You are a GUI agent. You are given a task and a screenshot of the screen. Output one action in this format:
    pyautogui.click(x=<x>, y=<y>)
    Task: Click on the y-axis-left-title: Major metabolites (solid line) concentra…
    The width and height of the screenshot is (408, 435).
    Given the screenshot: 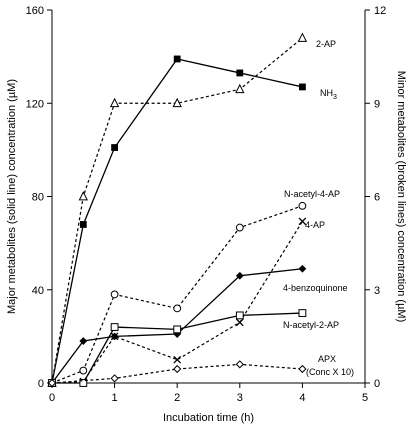 What is the action you would take?
    pyautogui.click(x=12, y=196)
    